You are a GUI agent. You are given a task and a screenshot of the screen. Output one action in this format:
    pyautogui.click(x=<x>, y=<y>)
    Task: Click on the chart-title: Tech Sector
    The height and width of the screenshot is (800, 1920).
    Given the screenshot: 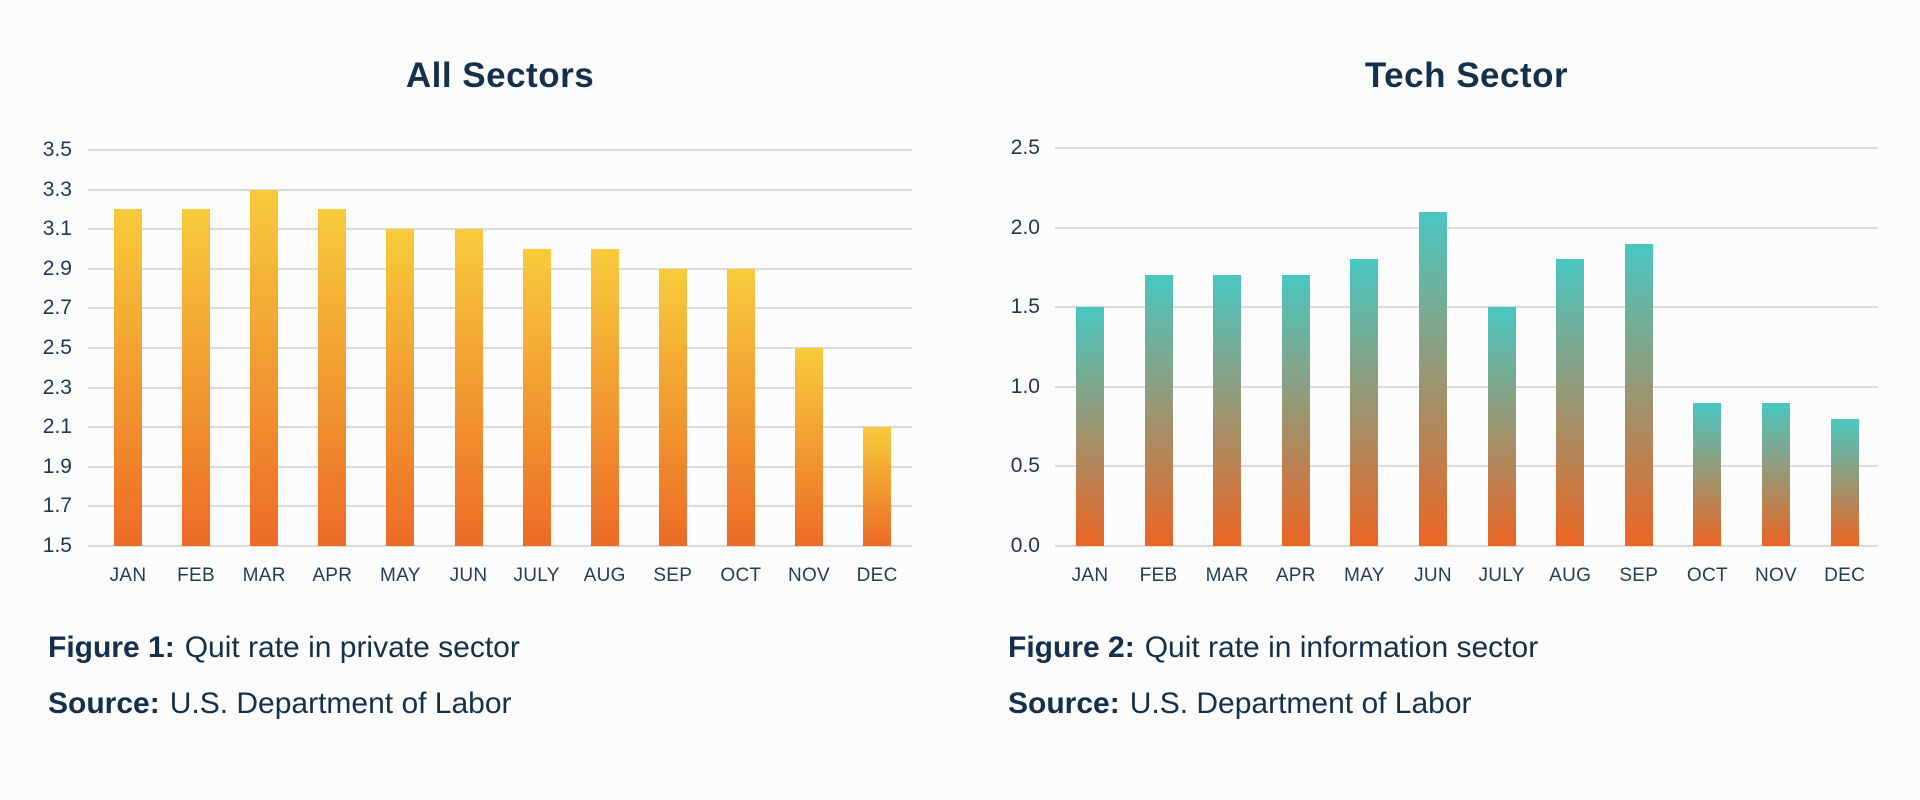 What is the action you would take?
    pyautogui.click(x=1466, y=75)
    